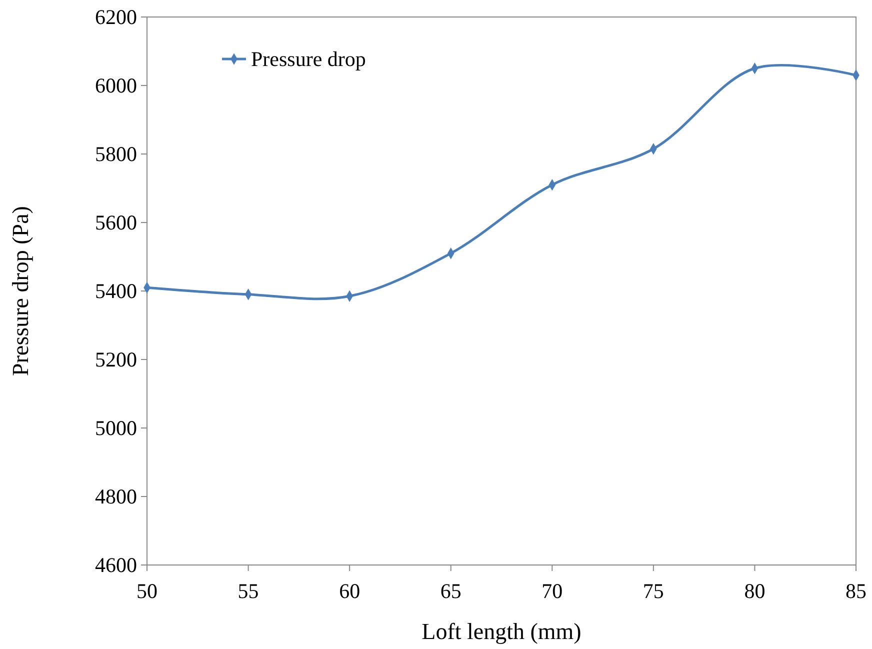  What do you see at coordinates (116, 428) in the screenshot?
I see `y-tick-label: 5000` at bounding box center [116, 428].